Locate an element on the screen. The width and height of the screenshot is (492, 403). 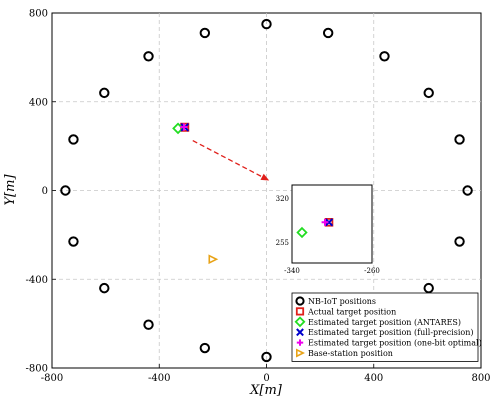
legend-entry: Estimated target position (ANTARES) is located at coordinates (384, 322).